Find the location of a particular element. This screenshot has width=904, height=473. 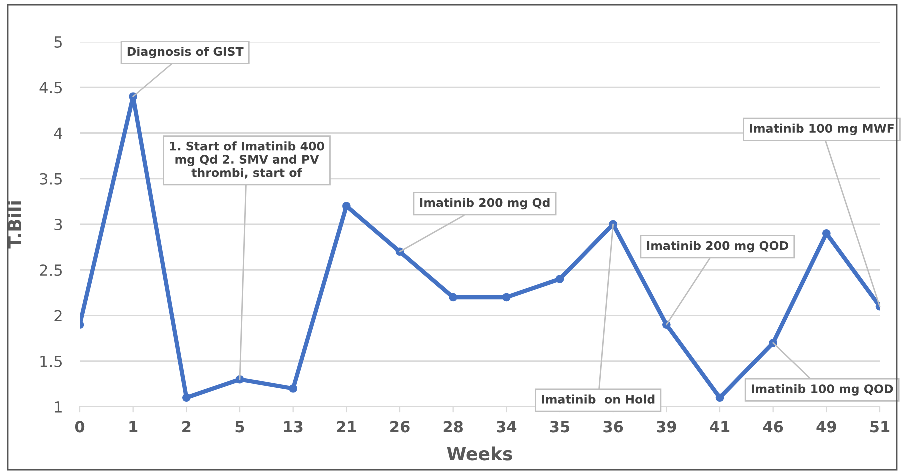

x-tick-label: 35 is located at coordinates (560, 427).